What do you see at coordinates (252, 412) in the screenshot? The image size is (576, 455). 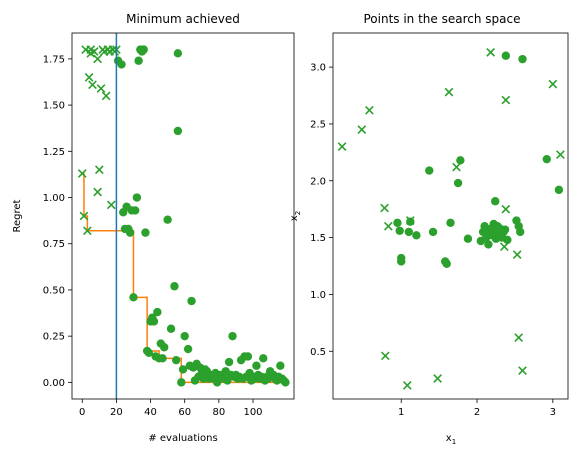 I see `left-x-tick-label: 100` at bounding box center [252, 412].